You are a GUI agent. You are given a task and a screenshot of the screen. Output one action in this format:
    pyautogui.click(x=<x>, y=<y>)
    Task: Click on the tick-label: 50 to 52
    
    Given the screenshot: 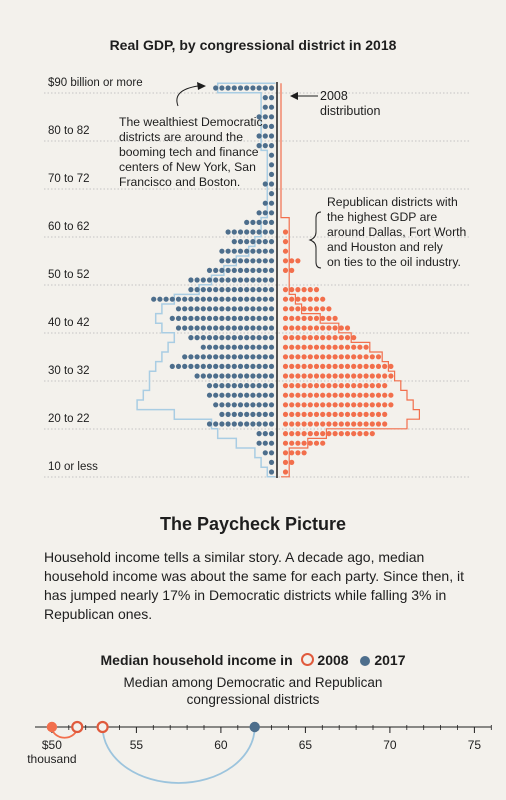 What is the action you would take?
    pyautogui.click(x=69, y=275)
    